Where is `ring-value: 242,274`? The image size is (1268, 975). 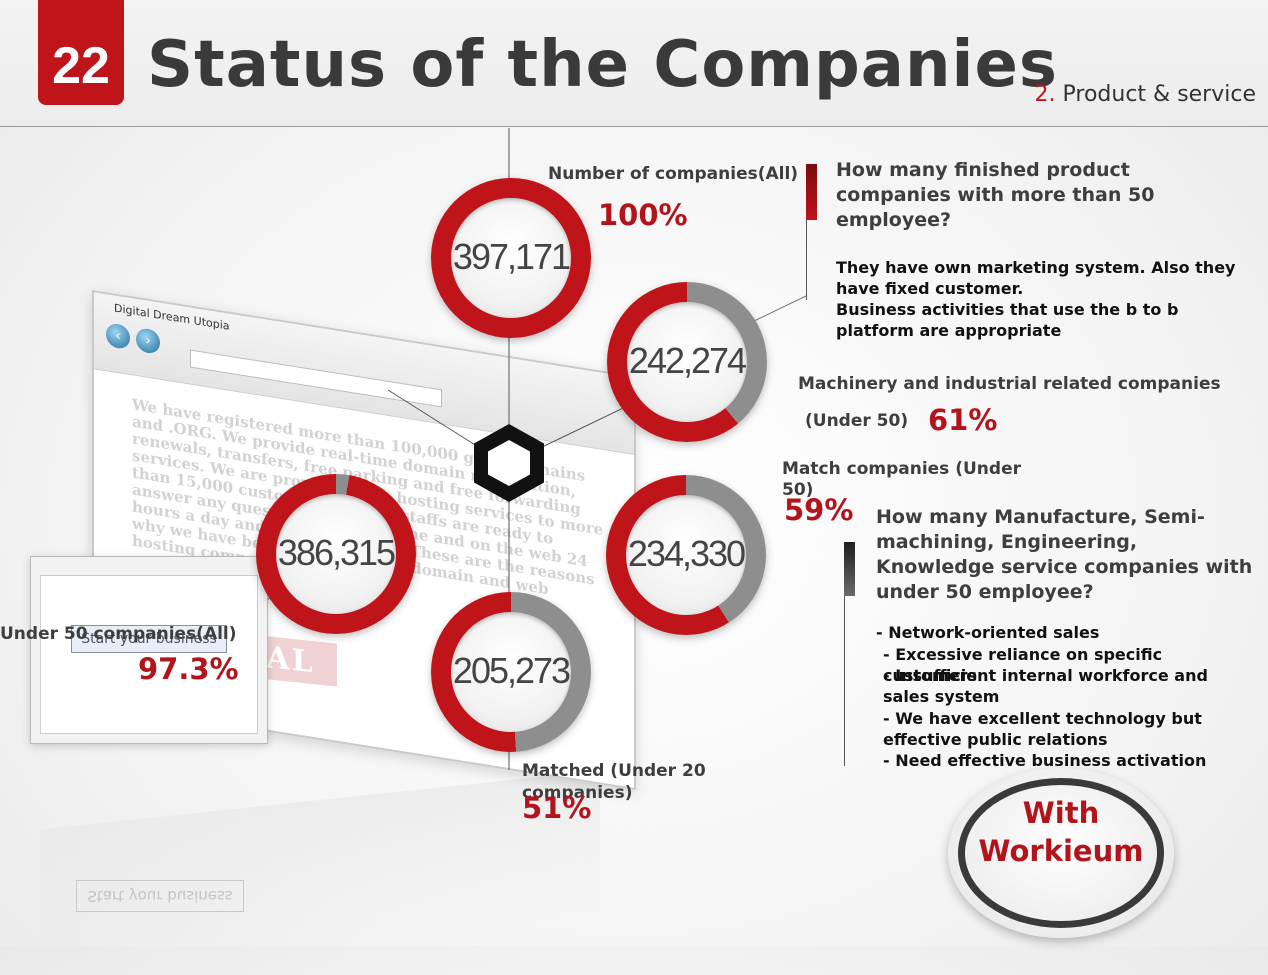
ring-value: 242,274 is located at coordinates (687, 360).